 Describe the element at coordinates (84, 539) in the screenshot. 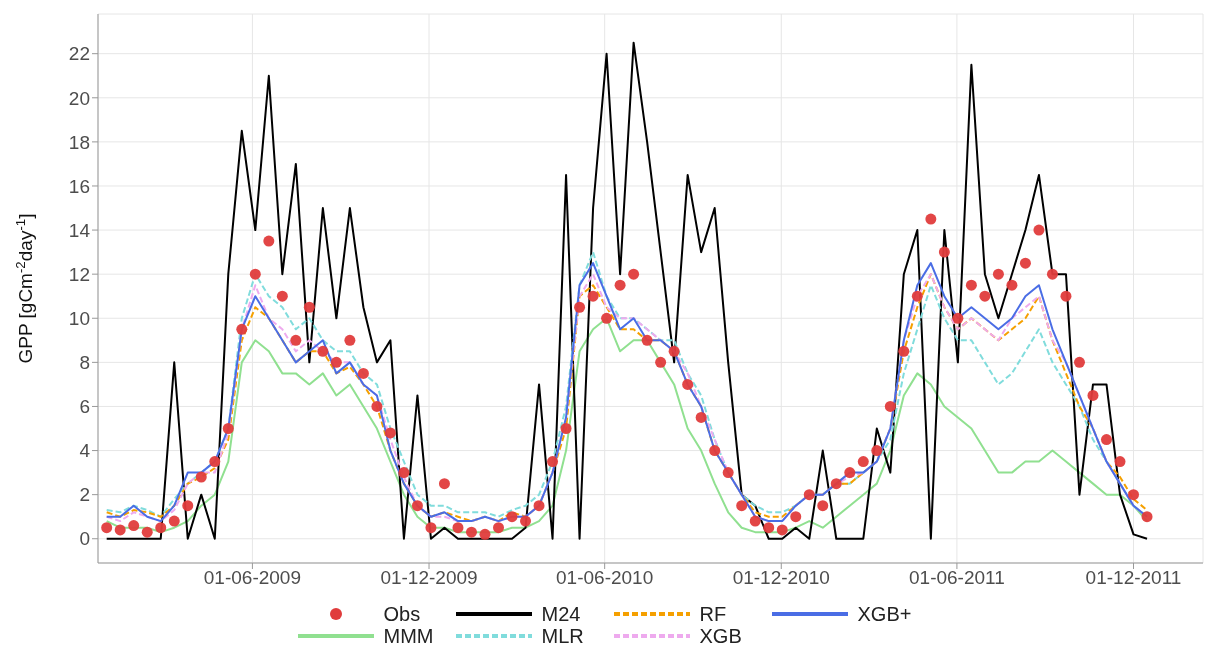

I see `y-tick-label: 0` at that location.